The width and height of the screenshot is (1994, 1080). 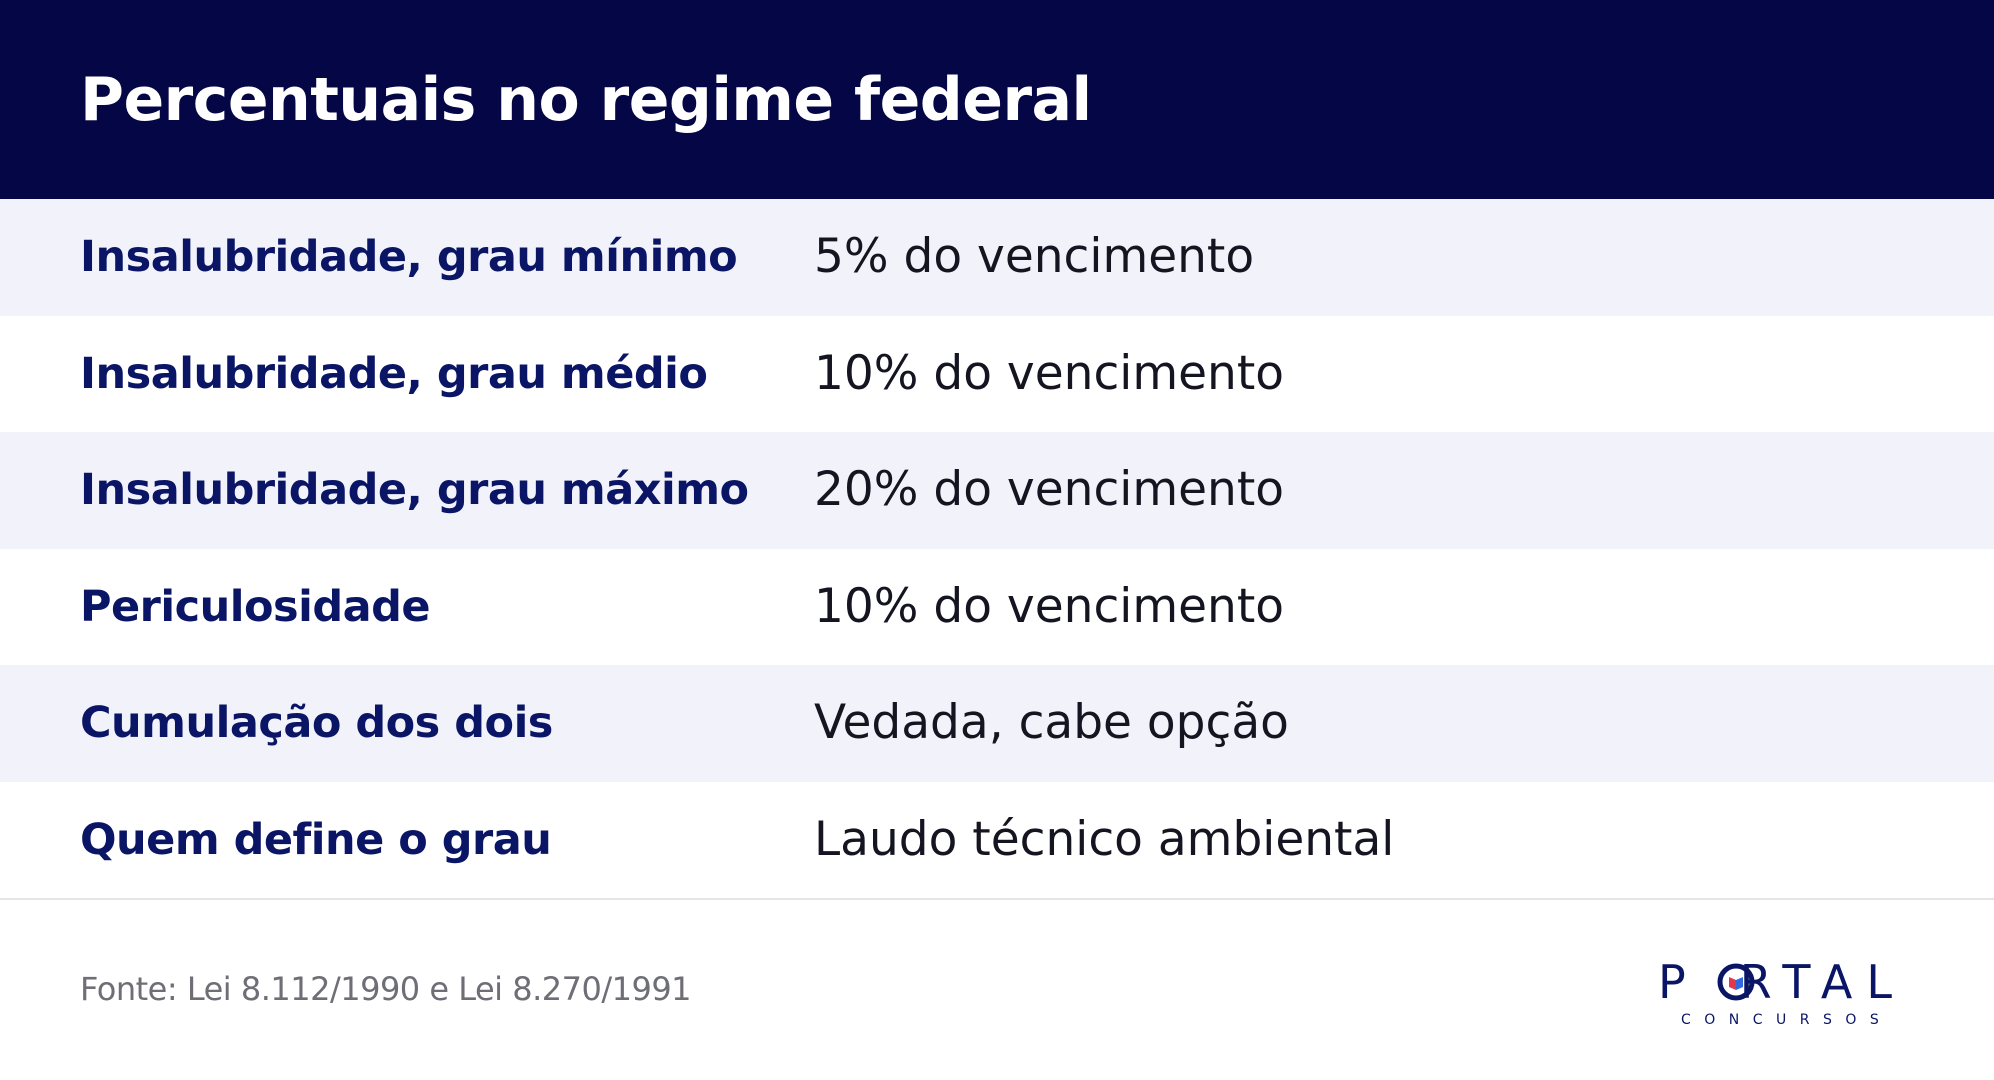 What do you see at coordinates (386, 989) in the screenshot?
I see `source-note: Fonte: Lei 8.112/1990 e Lei 8.270/1991` at bounding box center [386, 989].